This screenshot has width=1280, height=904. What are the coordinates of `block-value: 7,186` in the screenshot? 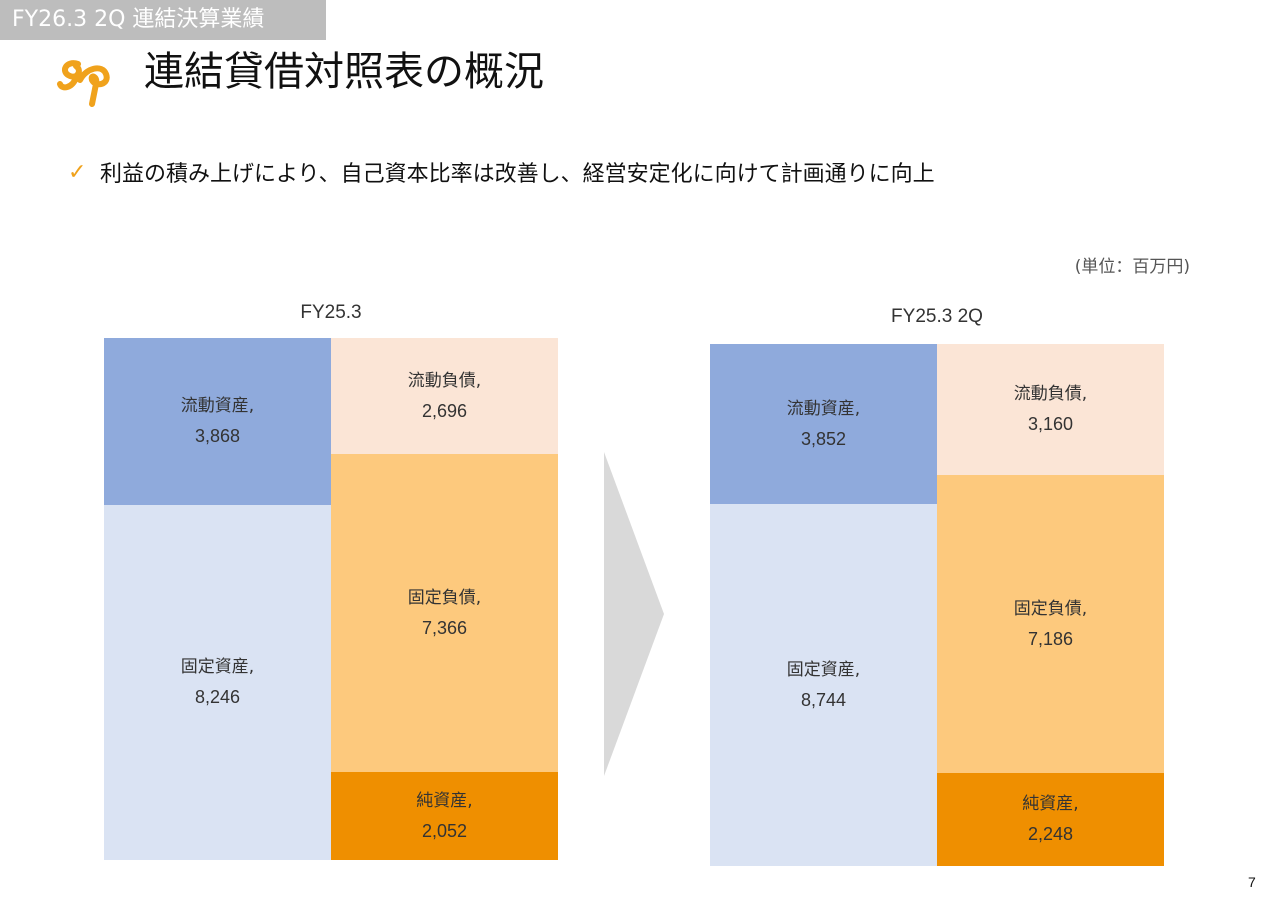 It's located at (1050, 638).